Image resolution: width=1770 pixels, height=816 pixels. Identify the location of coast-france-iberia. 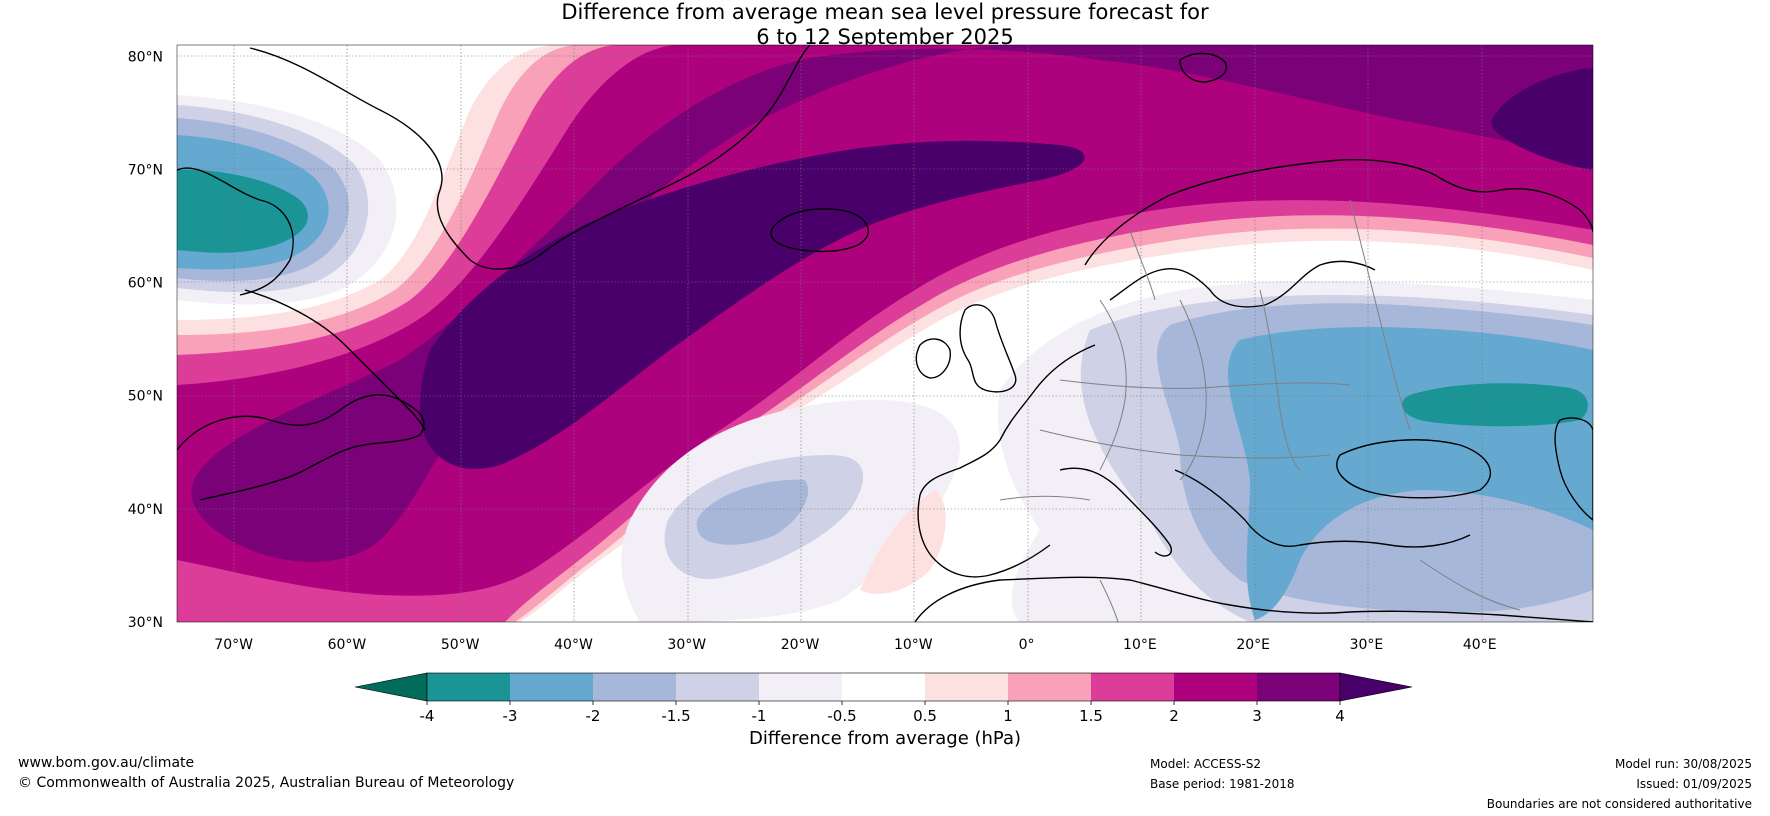
(1006, 461).